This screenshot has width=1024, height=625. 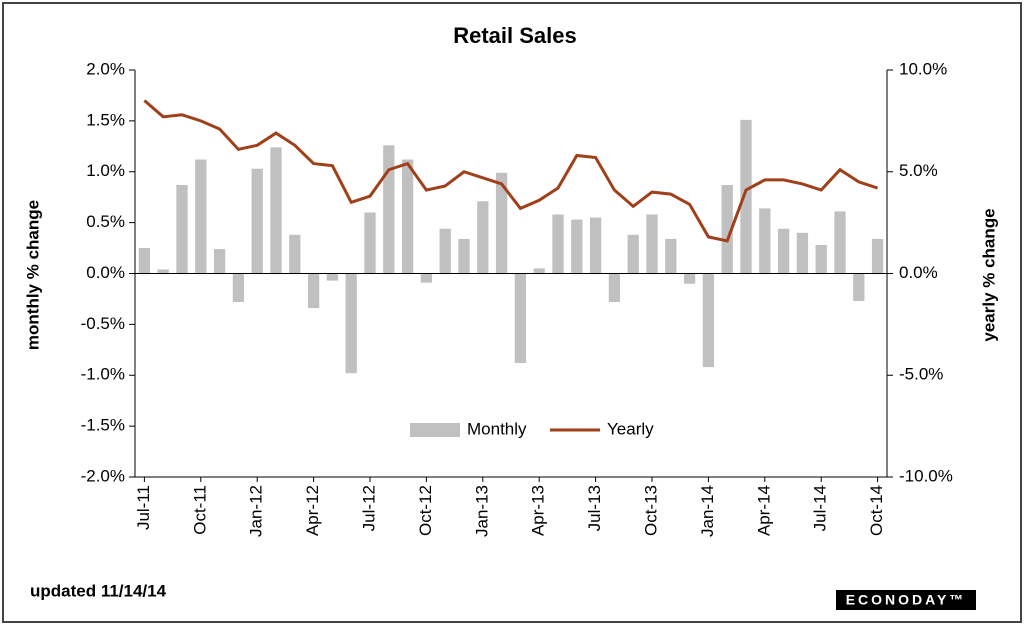 What do you see at coordinates (103, 475) in the screenshot?
I see `y-tick-label: -2.0%` at bounding box center [103, 475].